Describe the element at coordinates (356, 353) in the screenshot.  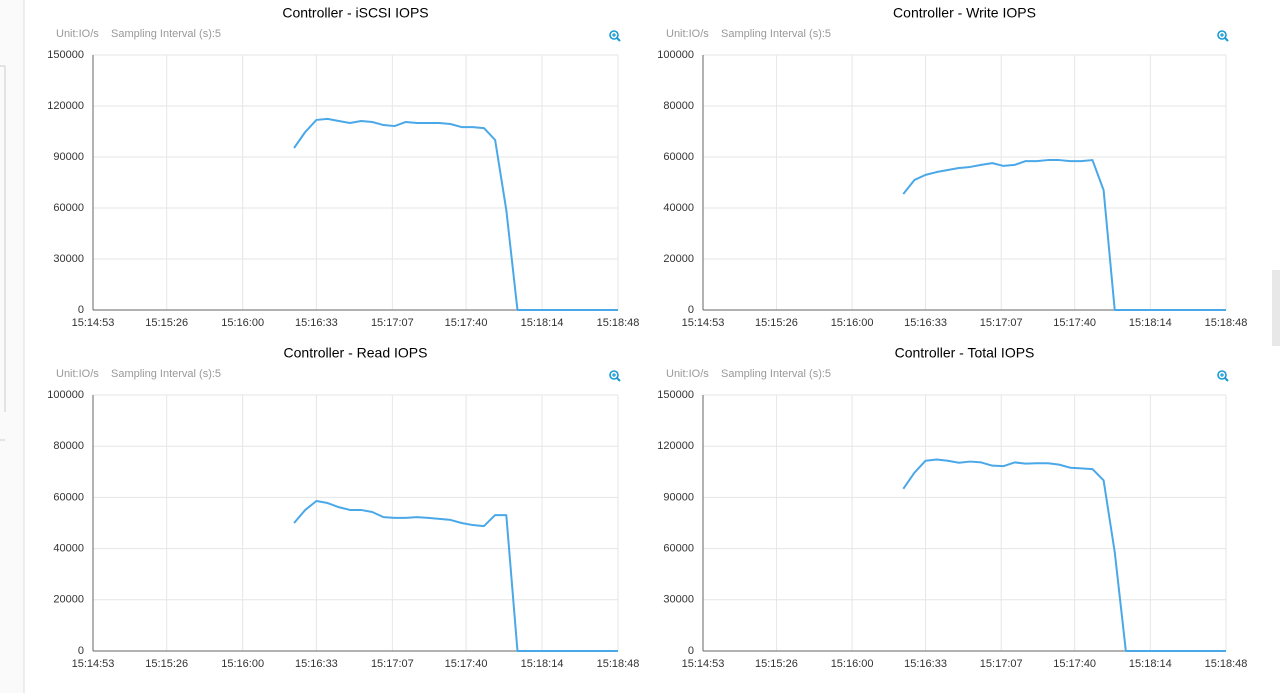
I see `chart-title: Controller - Read IOPS` at that location.